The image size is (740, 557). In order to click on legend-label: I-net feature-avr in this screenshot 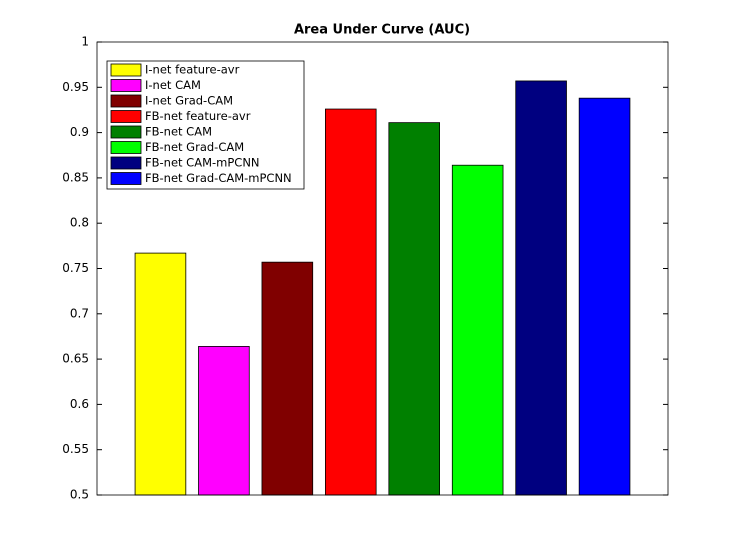, I will do `click(192, 70)`.